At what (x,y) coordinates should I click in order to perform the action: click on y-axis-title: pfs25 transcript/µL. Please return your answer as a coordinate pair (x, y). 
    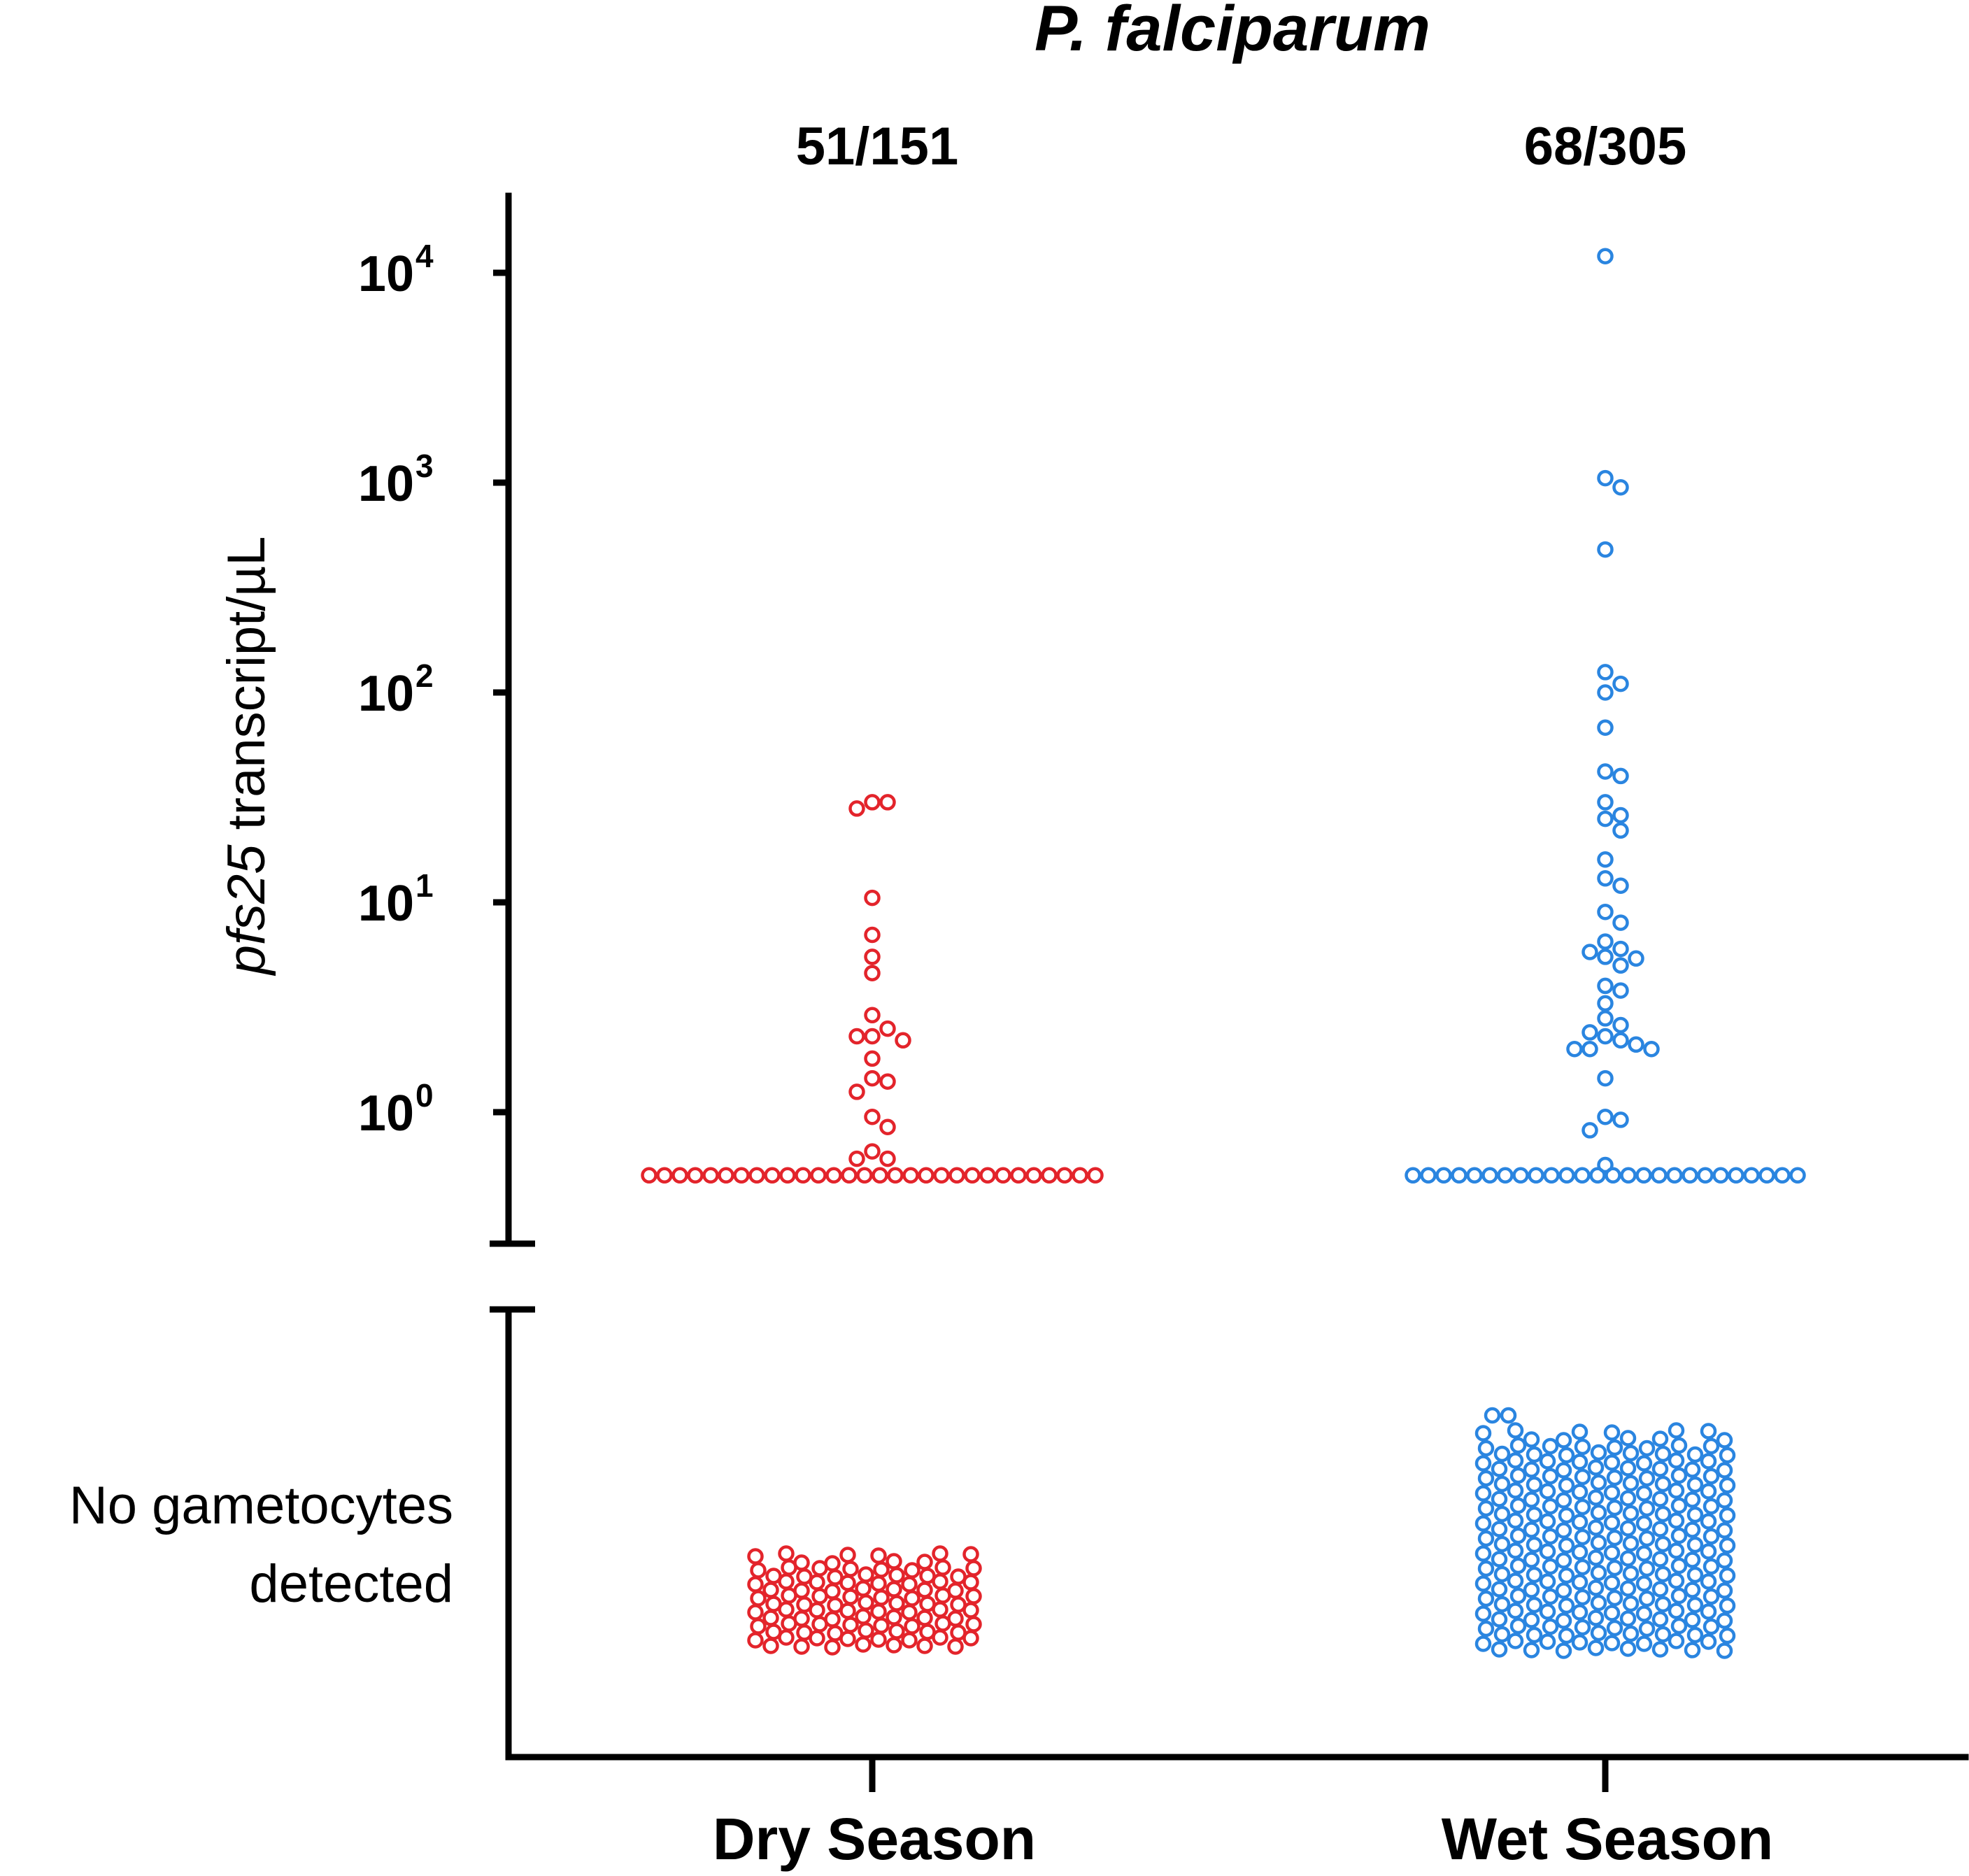
    Looking at the image, I should click on (246, 756).